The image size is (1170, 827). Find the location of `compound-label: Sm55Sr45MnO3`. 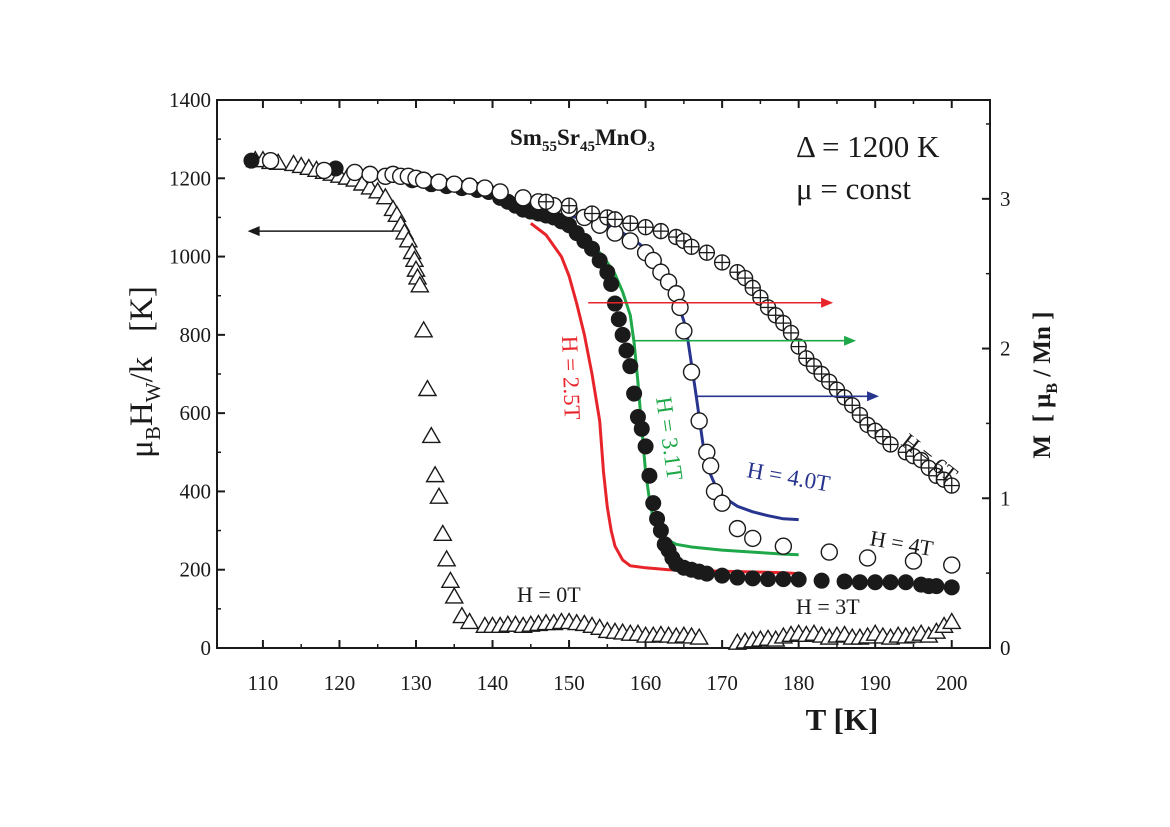

compound-label: Sm55Sr45MnO3 is located at coordinates (582, 140).